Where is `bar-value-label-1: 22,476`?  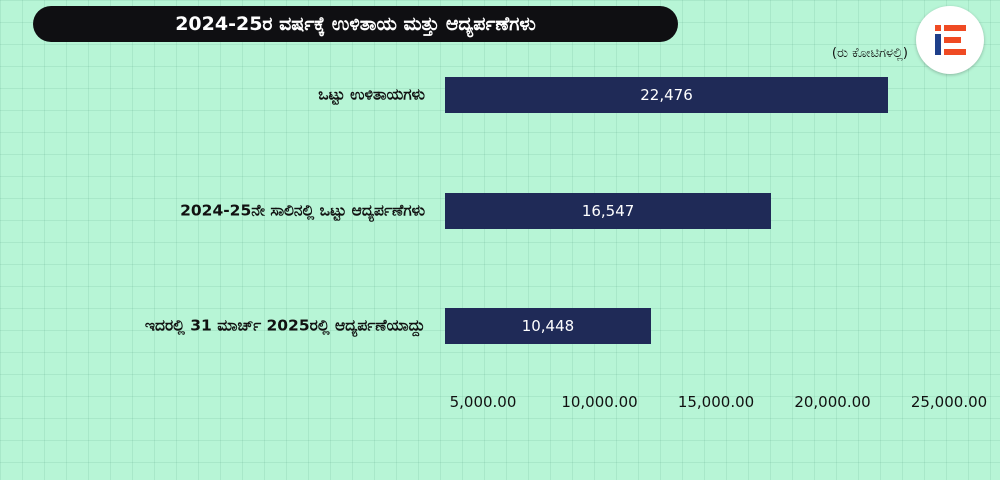
bar-value-label-1: 22,476 is located at coordinates (666, 95).